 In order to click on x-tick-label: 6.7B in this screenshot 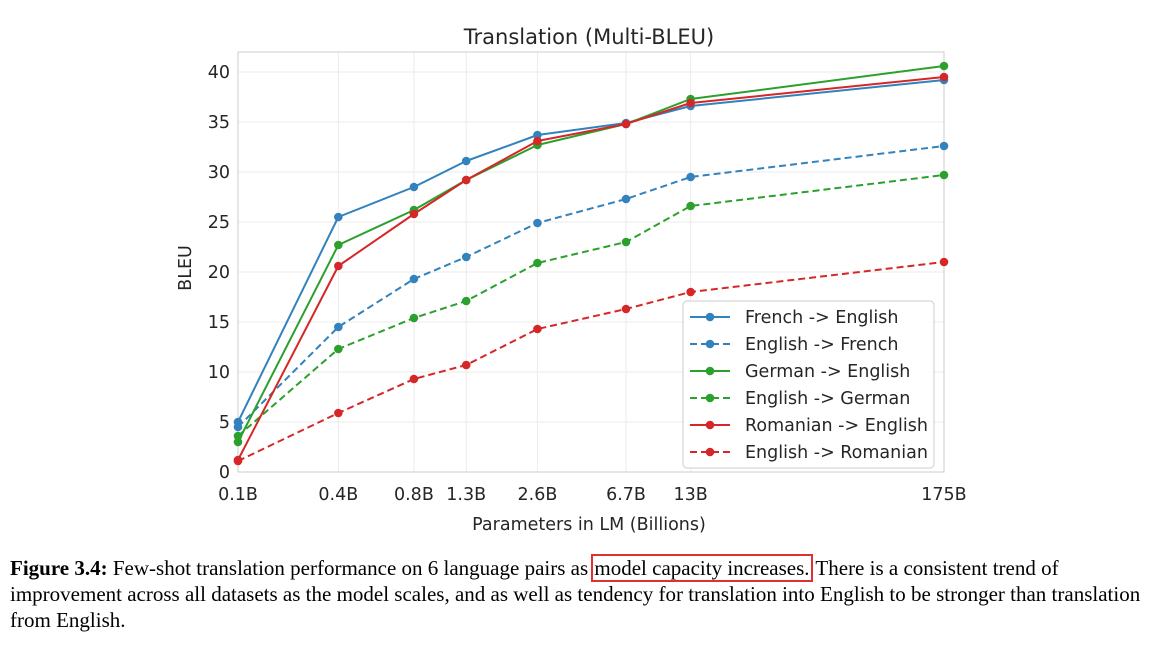, I will do `click(626, 495)`.